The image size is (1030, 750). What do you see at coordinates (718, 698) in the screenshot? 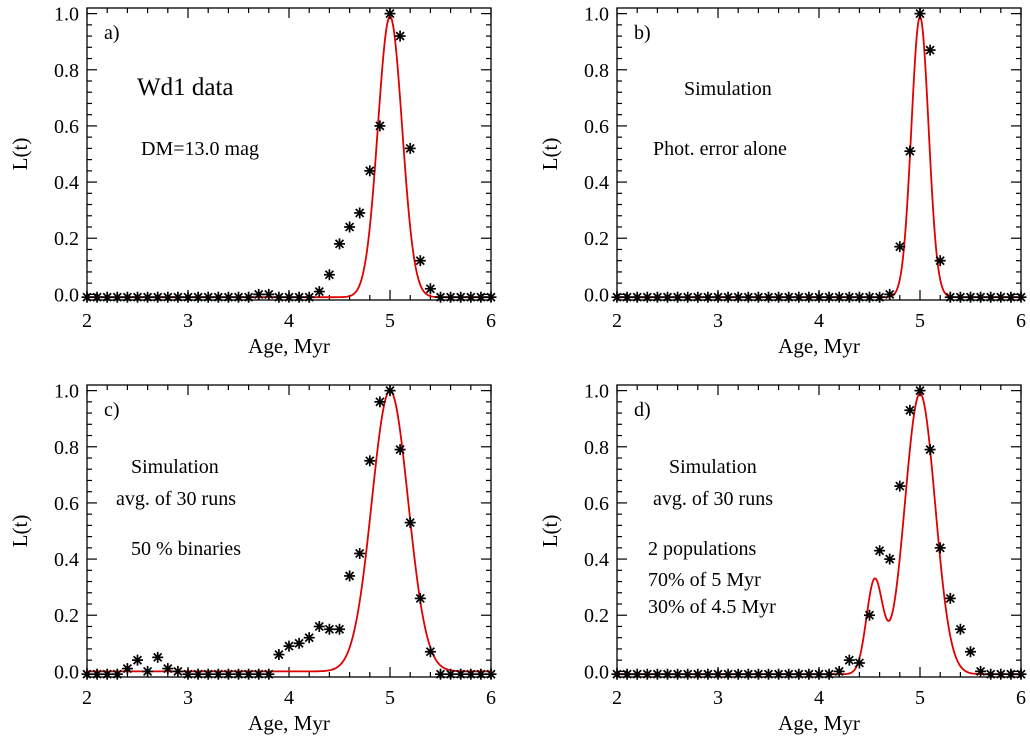
I see `x-tick-label: 3` at bounding box center [718, 698].